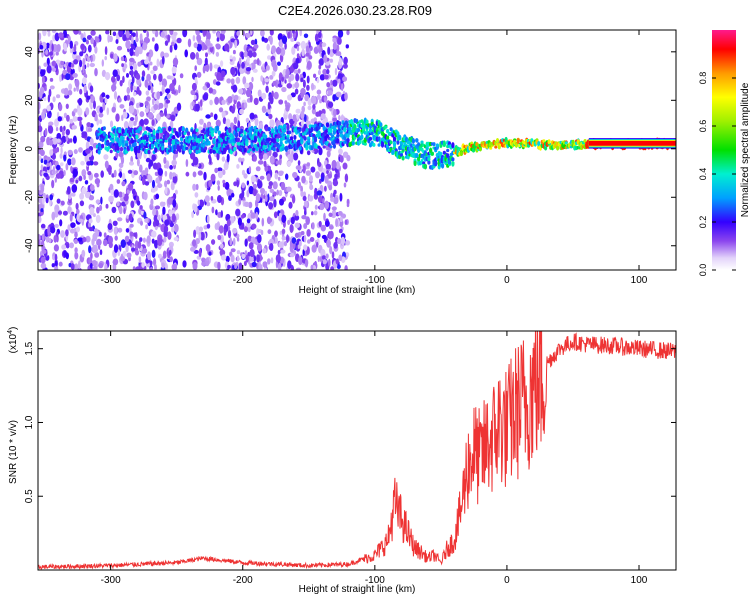 Image resolution: width=750 pixels, height=600 pixels. Describe the element at coordinates (703, 174) in the screenshot. I see `colorbar-tick-label: 0.4` at that location.